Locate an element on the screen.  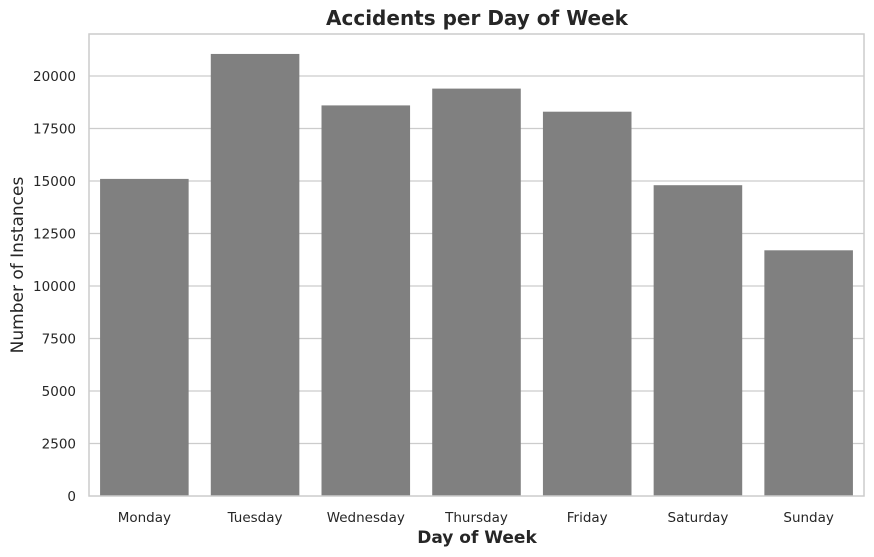
y-axis-ticks: 0 2500 5000 7500 10000 12500 15000 17500 20000 is located at coordinates (54, 287).